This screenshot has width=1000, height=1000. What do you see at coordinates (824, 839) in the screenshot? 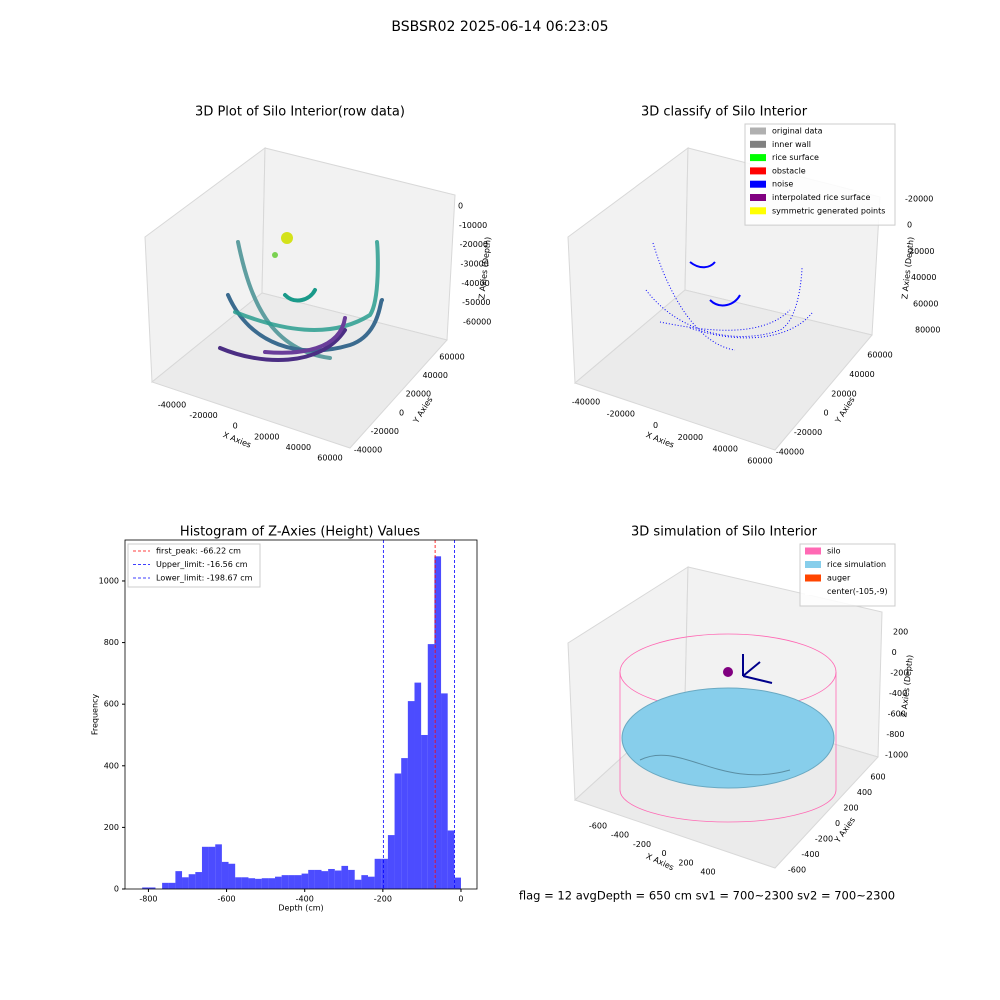
I see `y-tick-label: -200` at bounding box center [824, 839].